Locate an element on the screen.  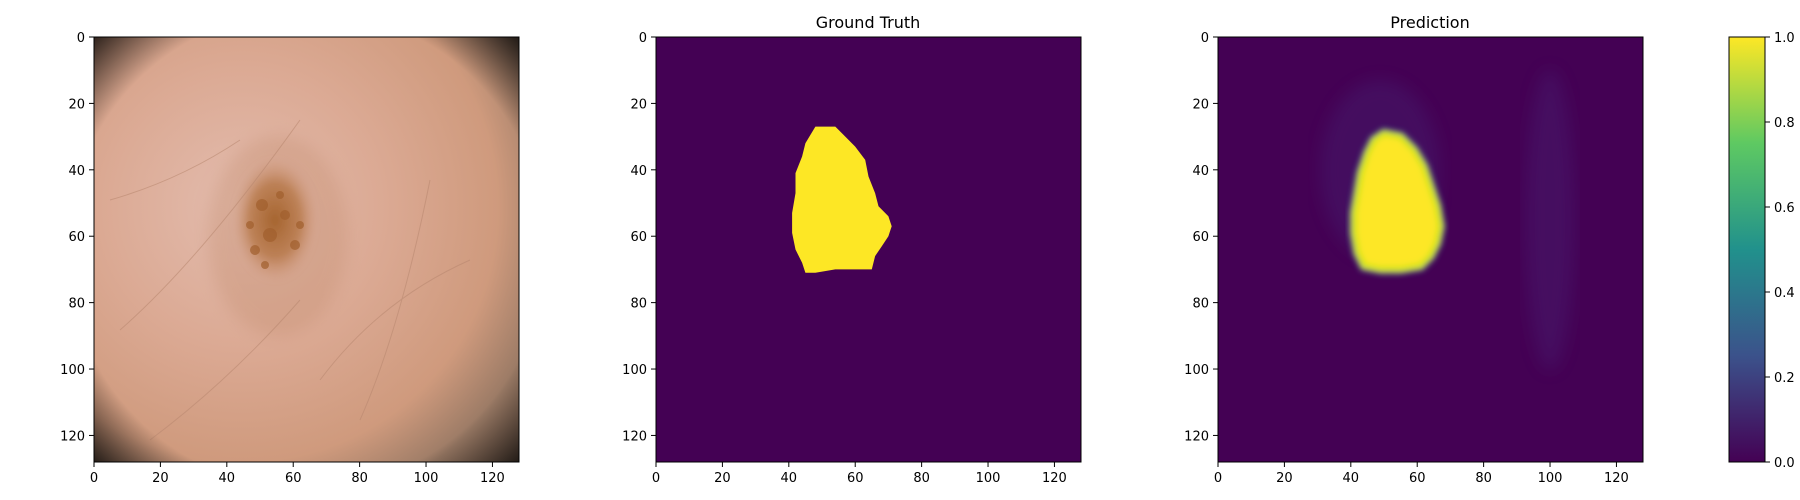
panel-title: Prediction is located at coordinates (1429, 22).